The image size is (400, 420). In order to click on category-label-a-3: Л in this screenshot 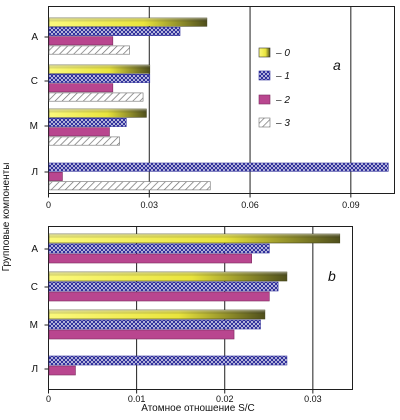, I will do `click(34, 172)`.